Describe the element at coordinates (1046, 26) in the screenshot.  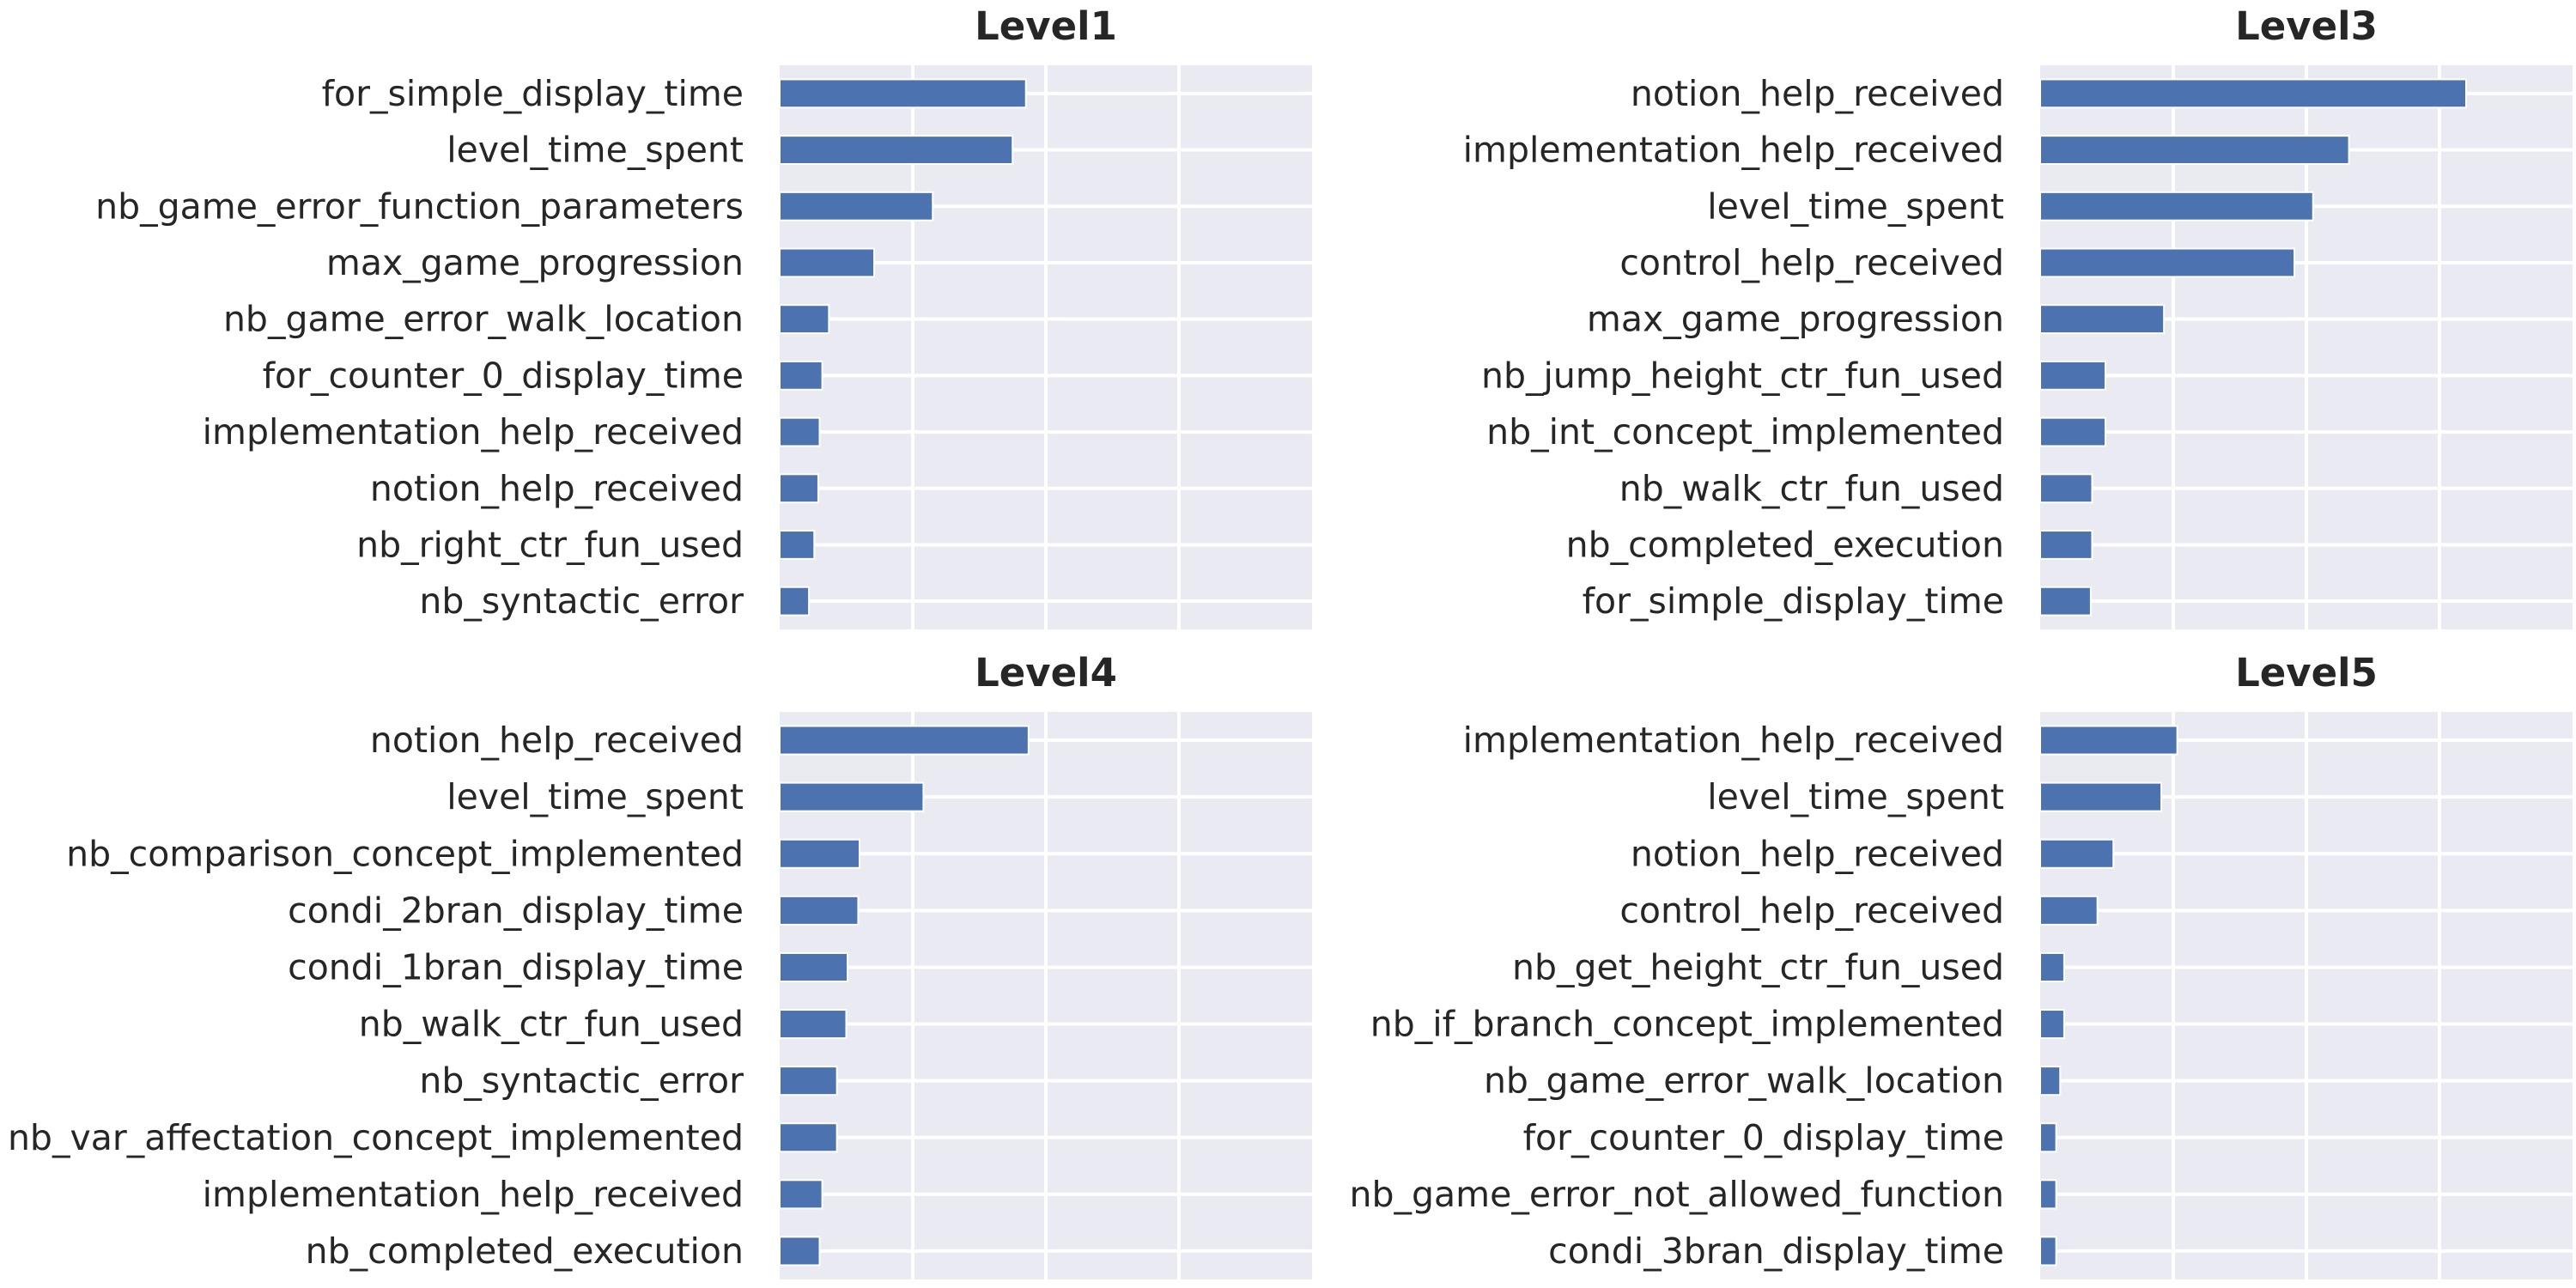
I see `panel-title: Level1` at that location.